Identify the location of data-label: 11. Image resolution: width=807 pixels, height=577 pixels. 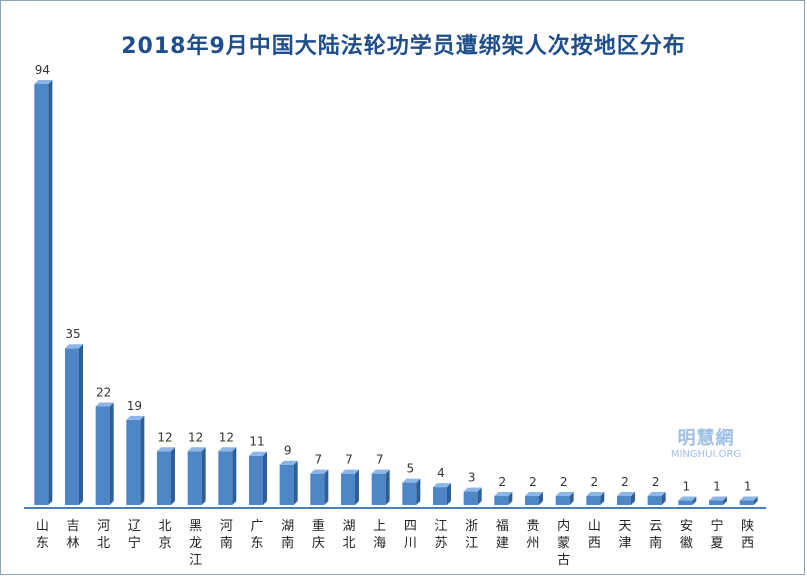
(256, 442).